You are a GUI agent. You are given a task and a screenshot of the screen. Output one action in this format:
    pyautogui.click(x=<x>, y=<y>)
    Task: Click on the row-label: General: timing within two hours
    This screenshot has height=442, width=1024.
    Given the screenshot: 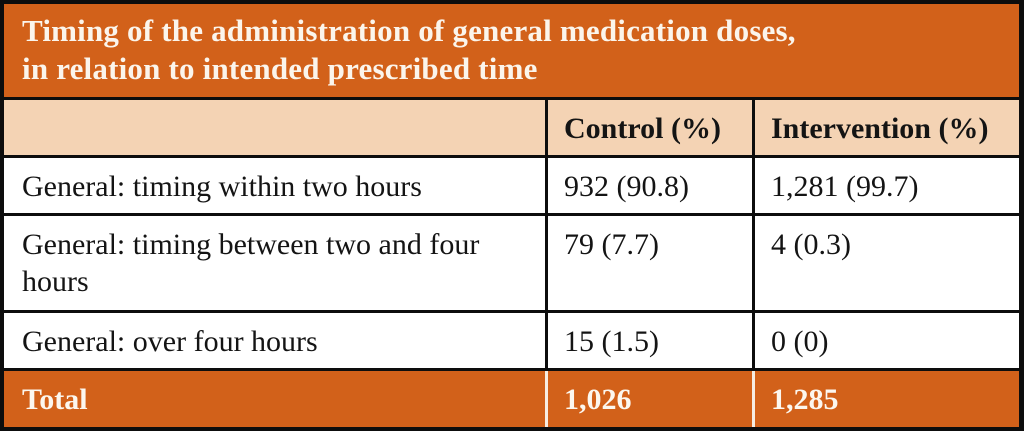 What is the action you would take?
    pyautogui.click(x=276, y=185)
    